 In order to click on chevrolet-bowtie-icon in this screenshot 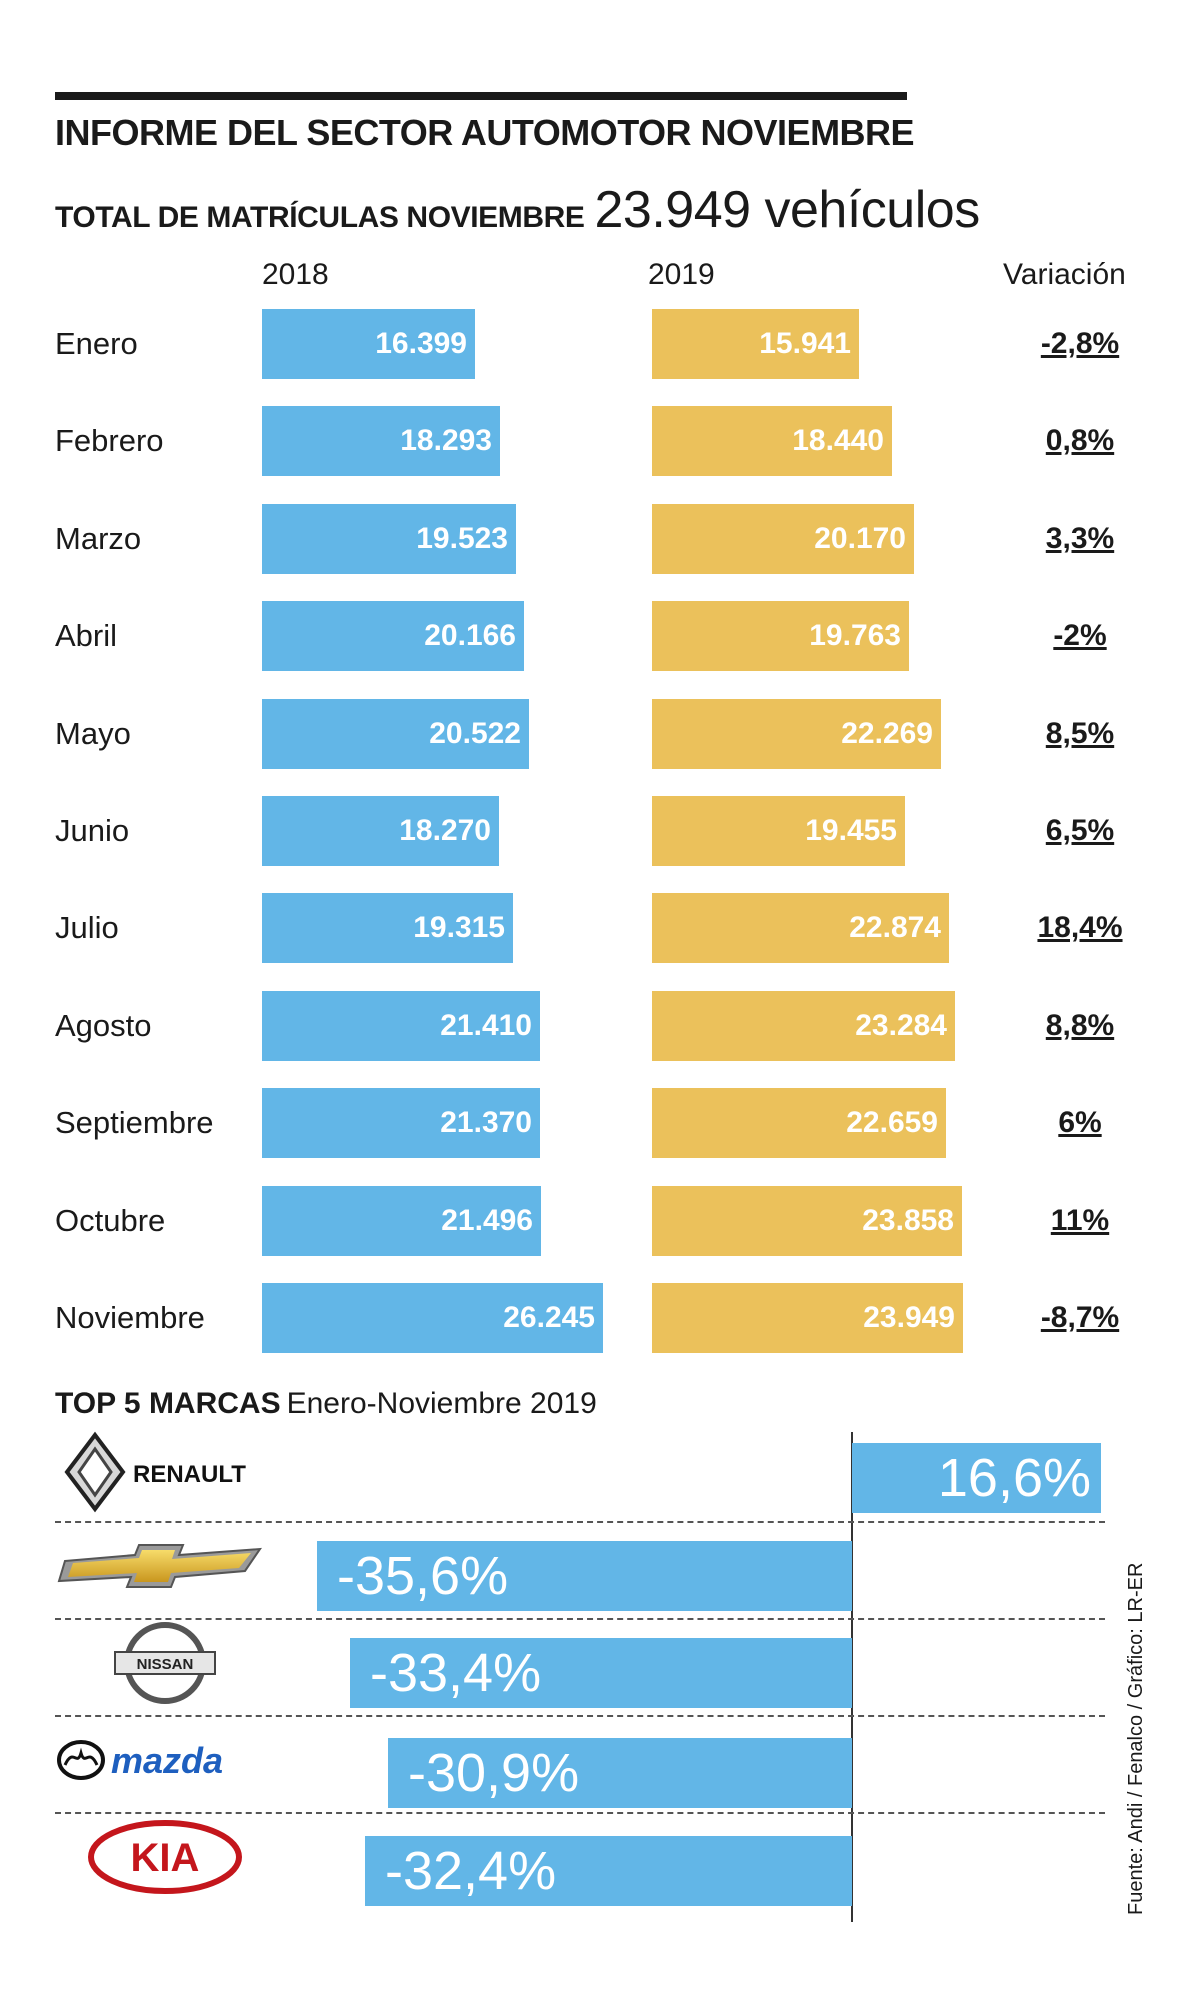, I will do `click(159, 1566)`.